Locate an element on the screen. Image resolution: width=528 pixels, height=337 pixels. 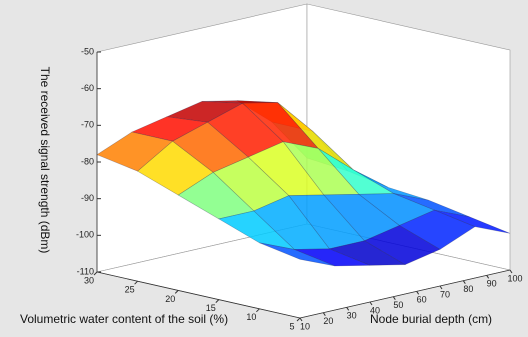
y-axis-label: Volumetric water content of the soil (%) is located at coordinates (124, 319).